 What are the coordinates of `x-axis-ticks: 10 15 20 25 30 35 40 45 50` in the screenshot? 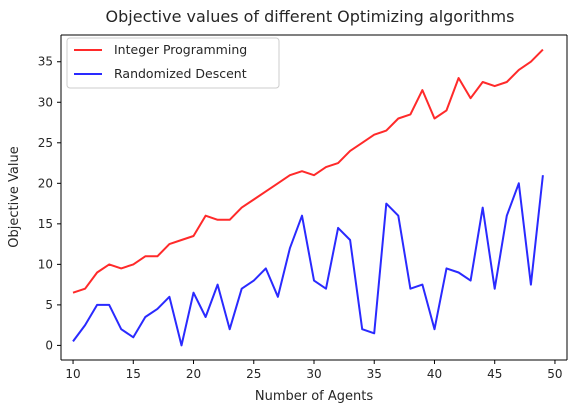 It's located at (314, 370).